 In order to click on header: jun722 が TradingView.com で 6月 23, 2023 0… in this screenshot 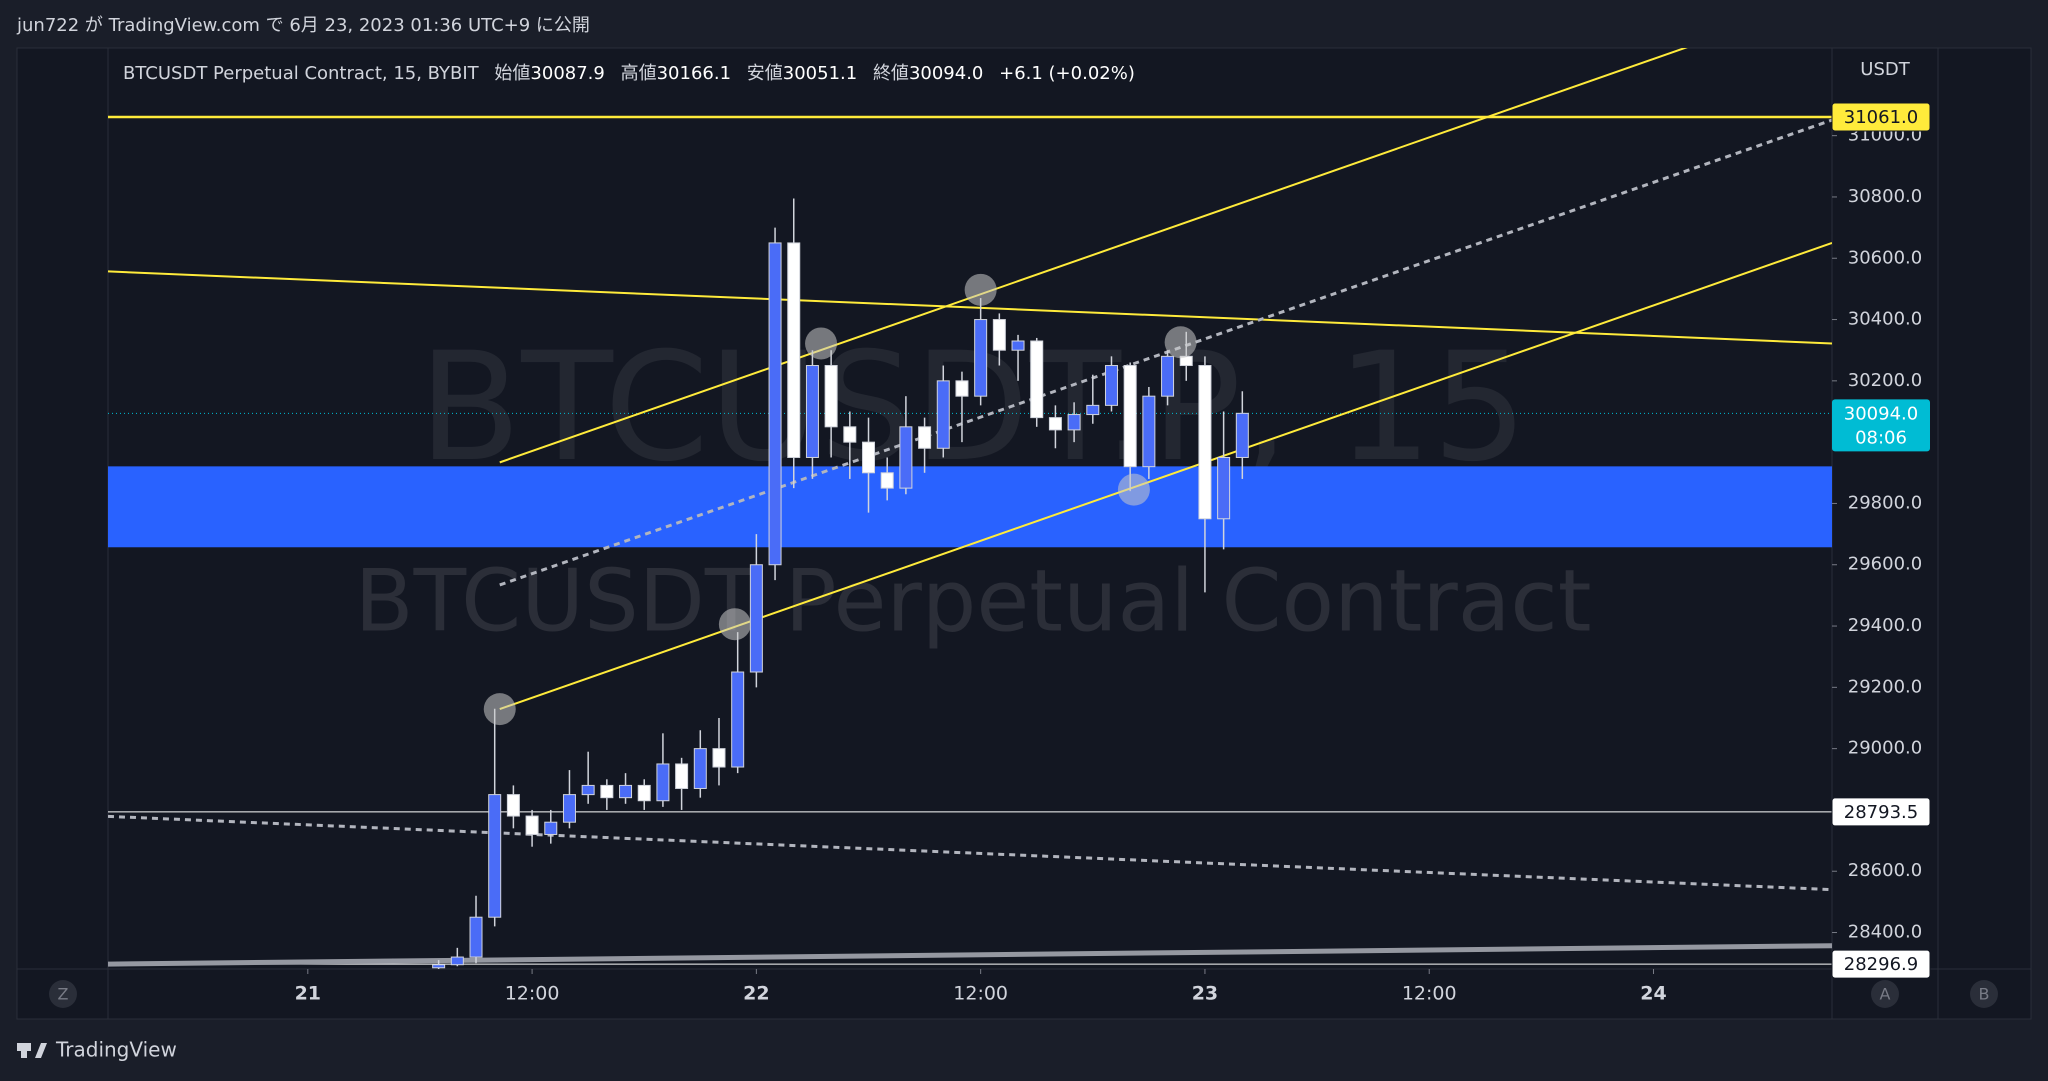, I will do `click(303, 25)`.